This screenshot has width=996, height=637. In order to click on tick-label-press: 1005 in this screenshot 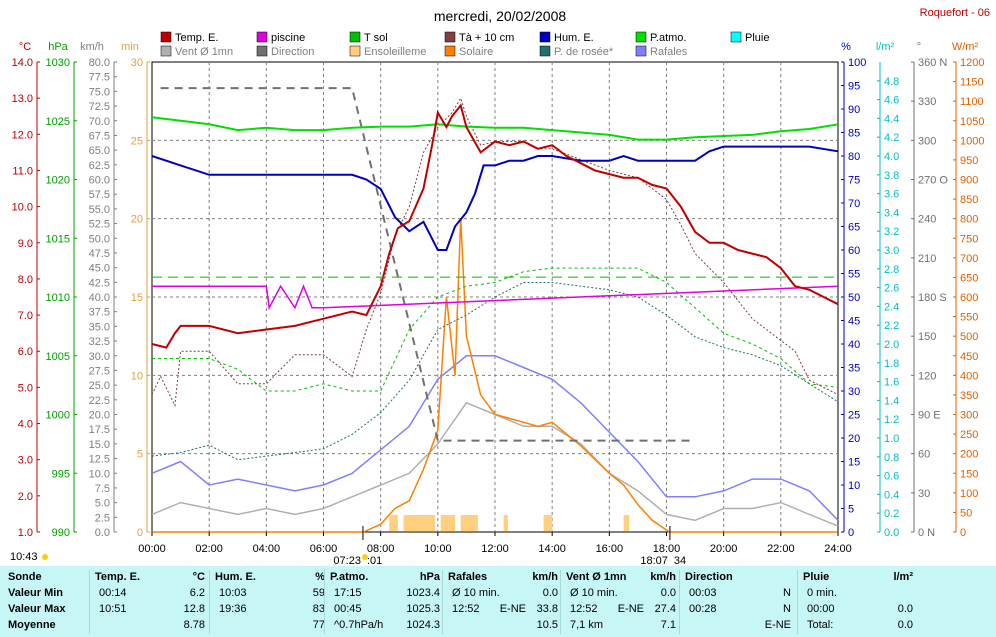, I will do `click(58, 357)`.